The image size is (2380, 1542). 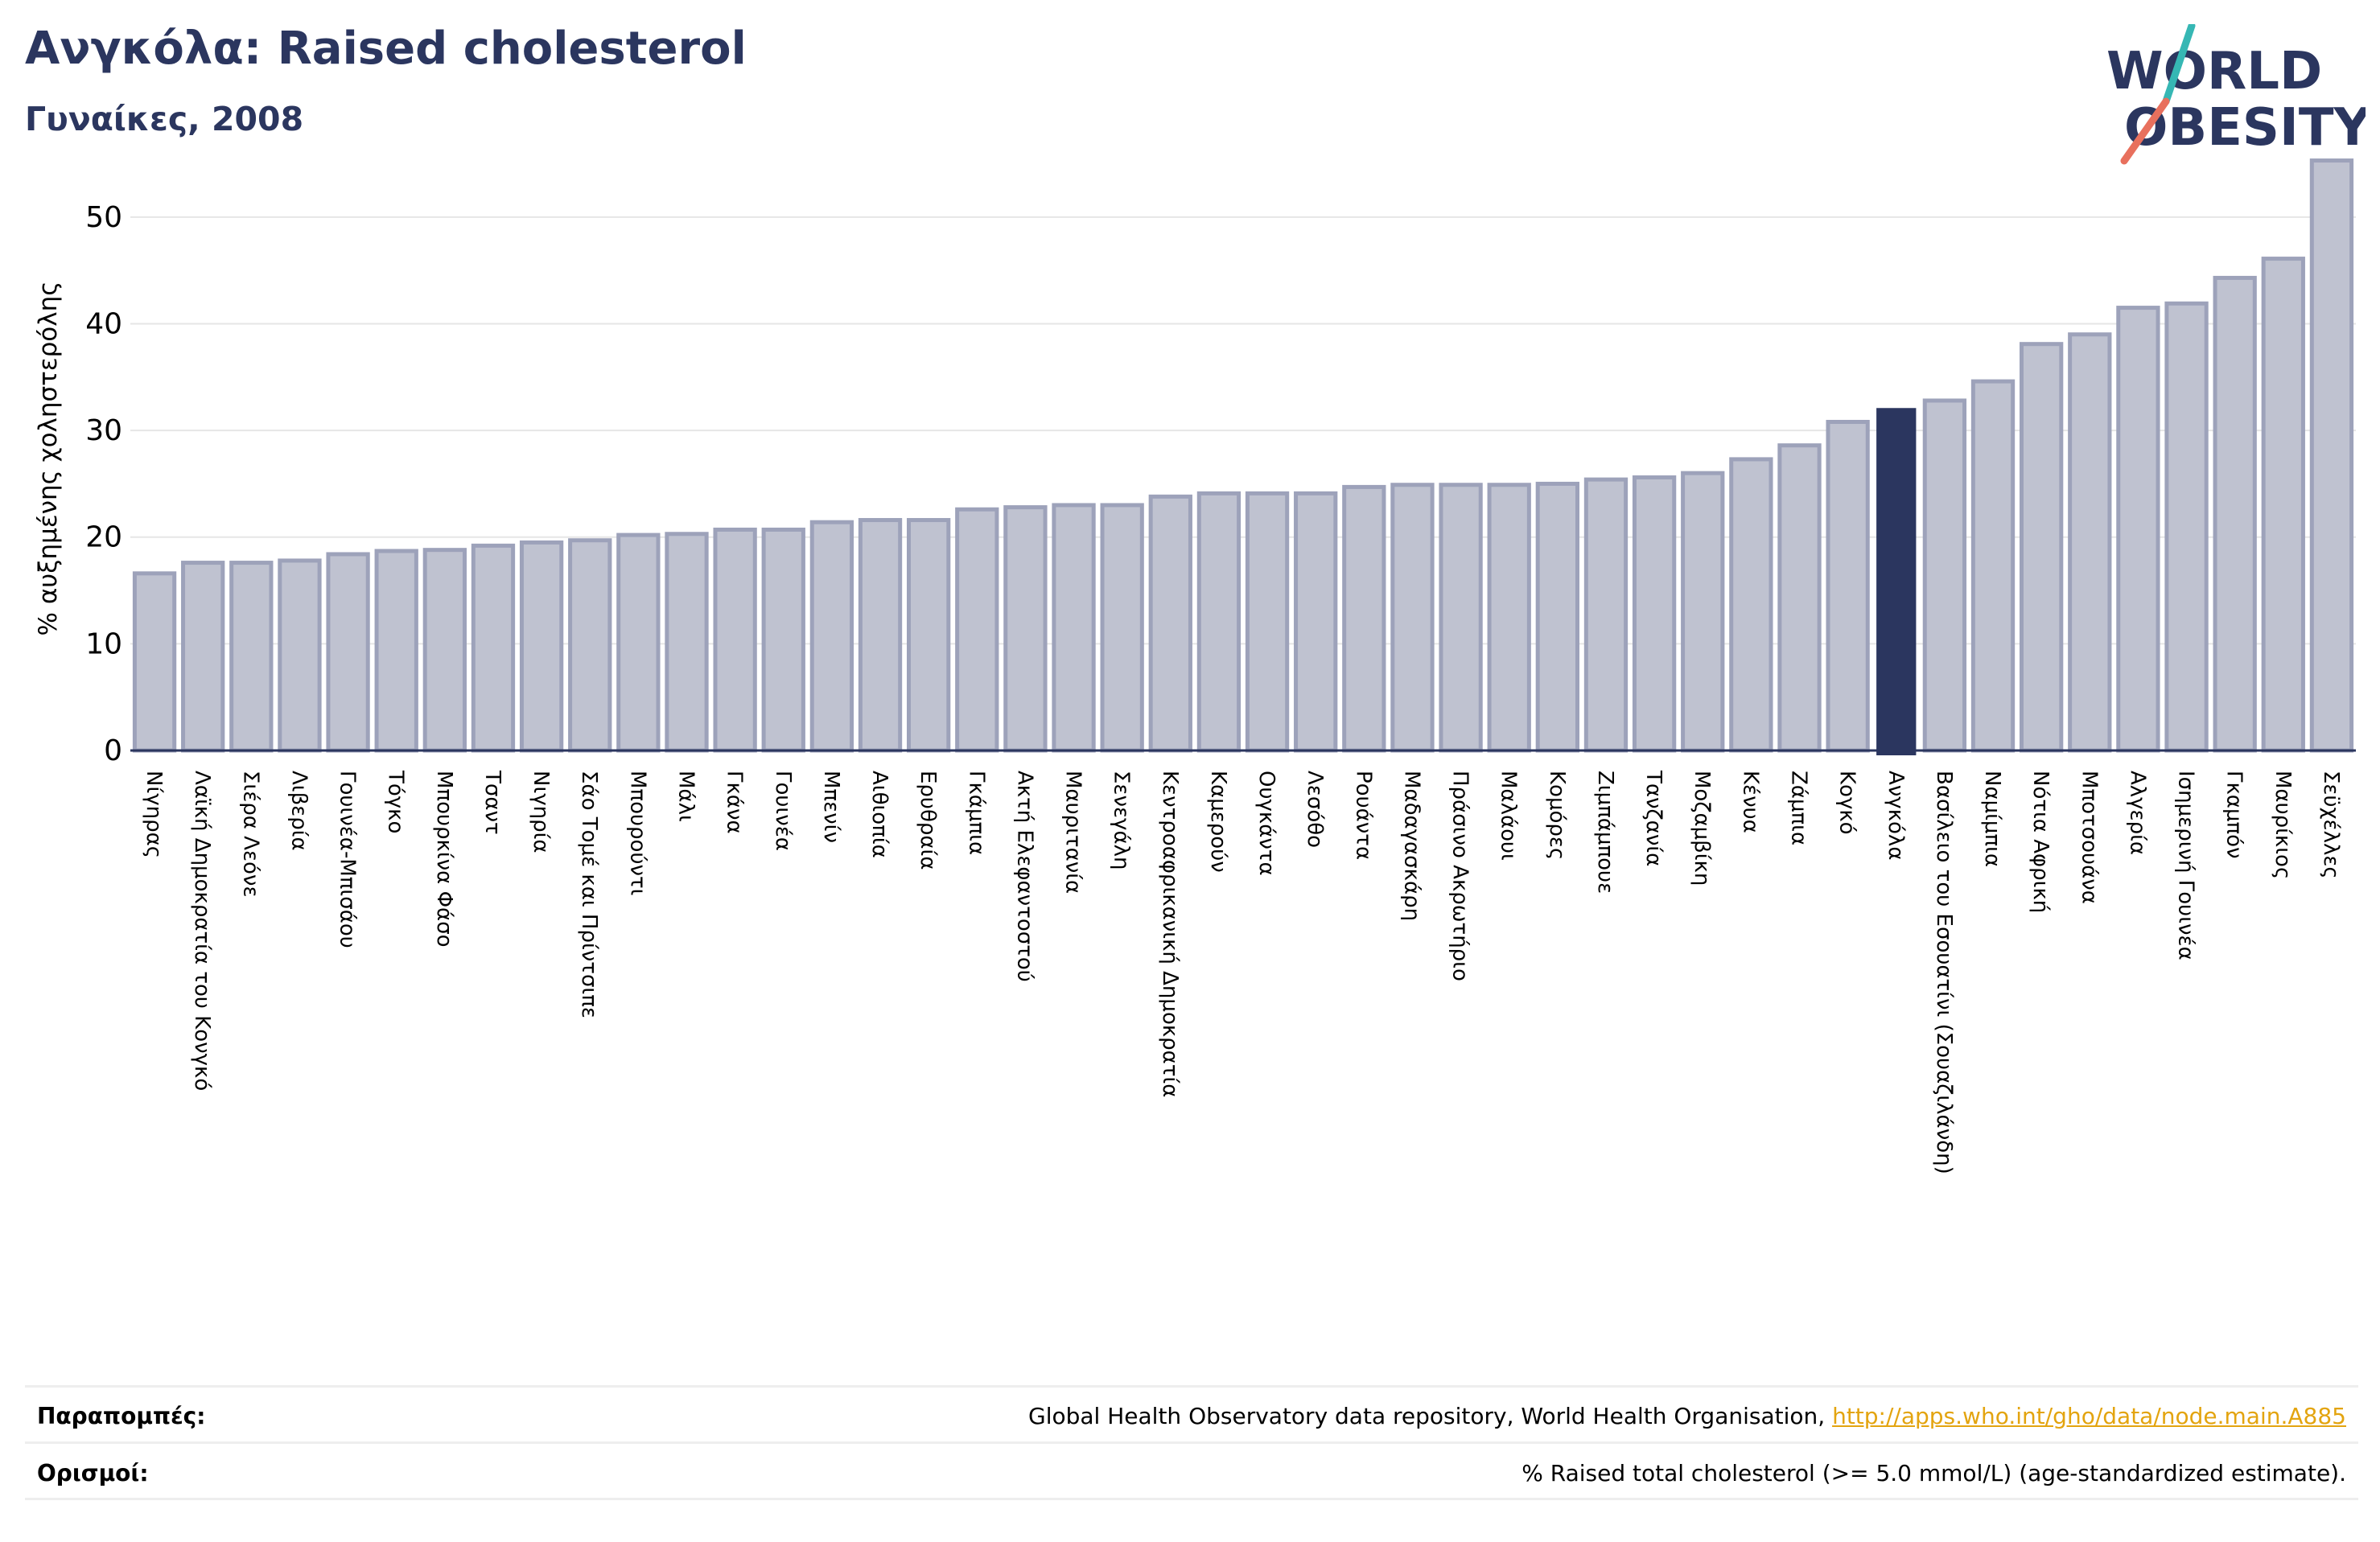 What do you see at coordinates (348, 652) in the screenshot?
I see `bar: Γουινέα-Μπισάου: 18.4` at bounding box center [348, 652].